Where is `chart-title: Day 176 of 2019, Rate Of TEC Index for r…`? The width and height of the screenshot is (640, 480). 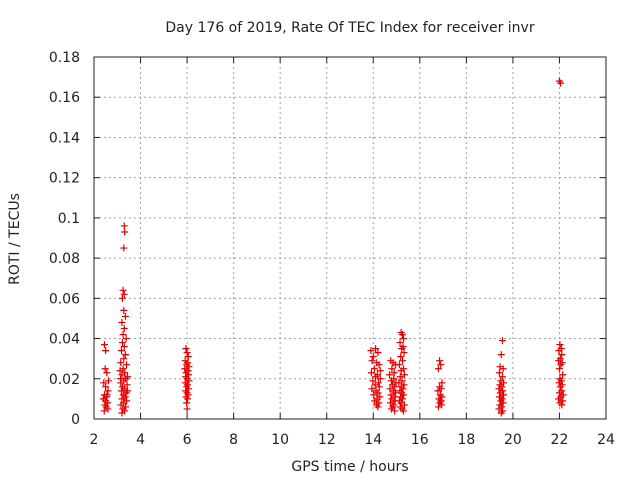
chart-title: Day 176 of 2019, Rate Of TEC Index for r… is located at coordinates (349, 28).